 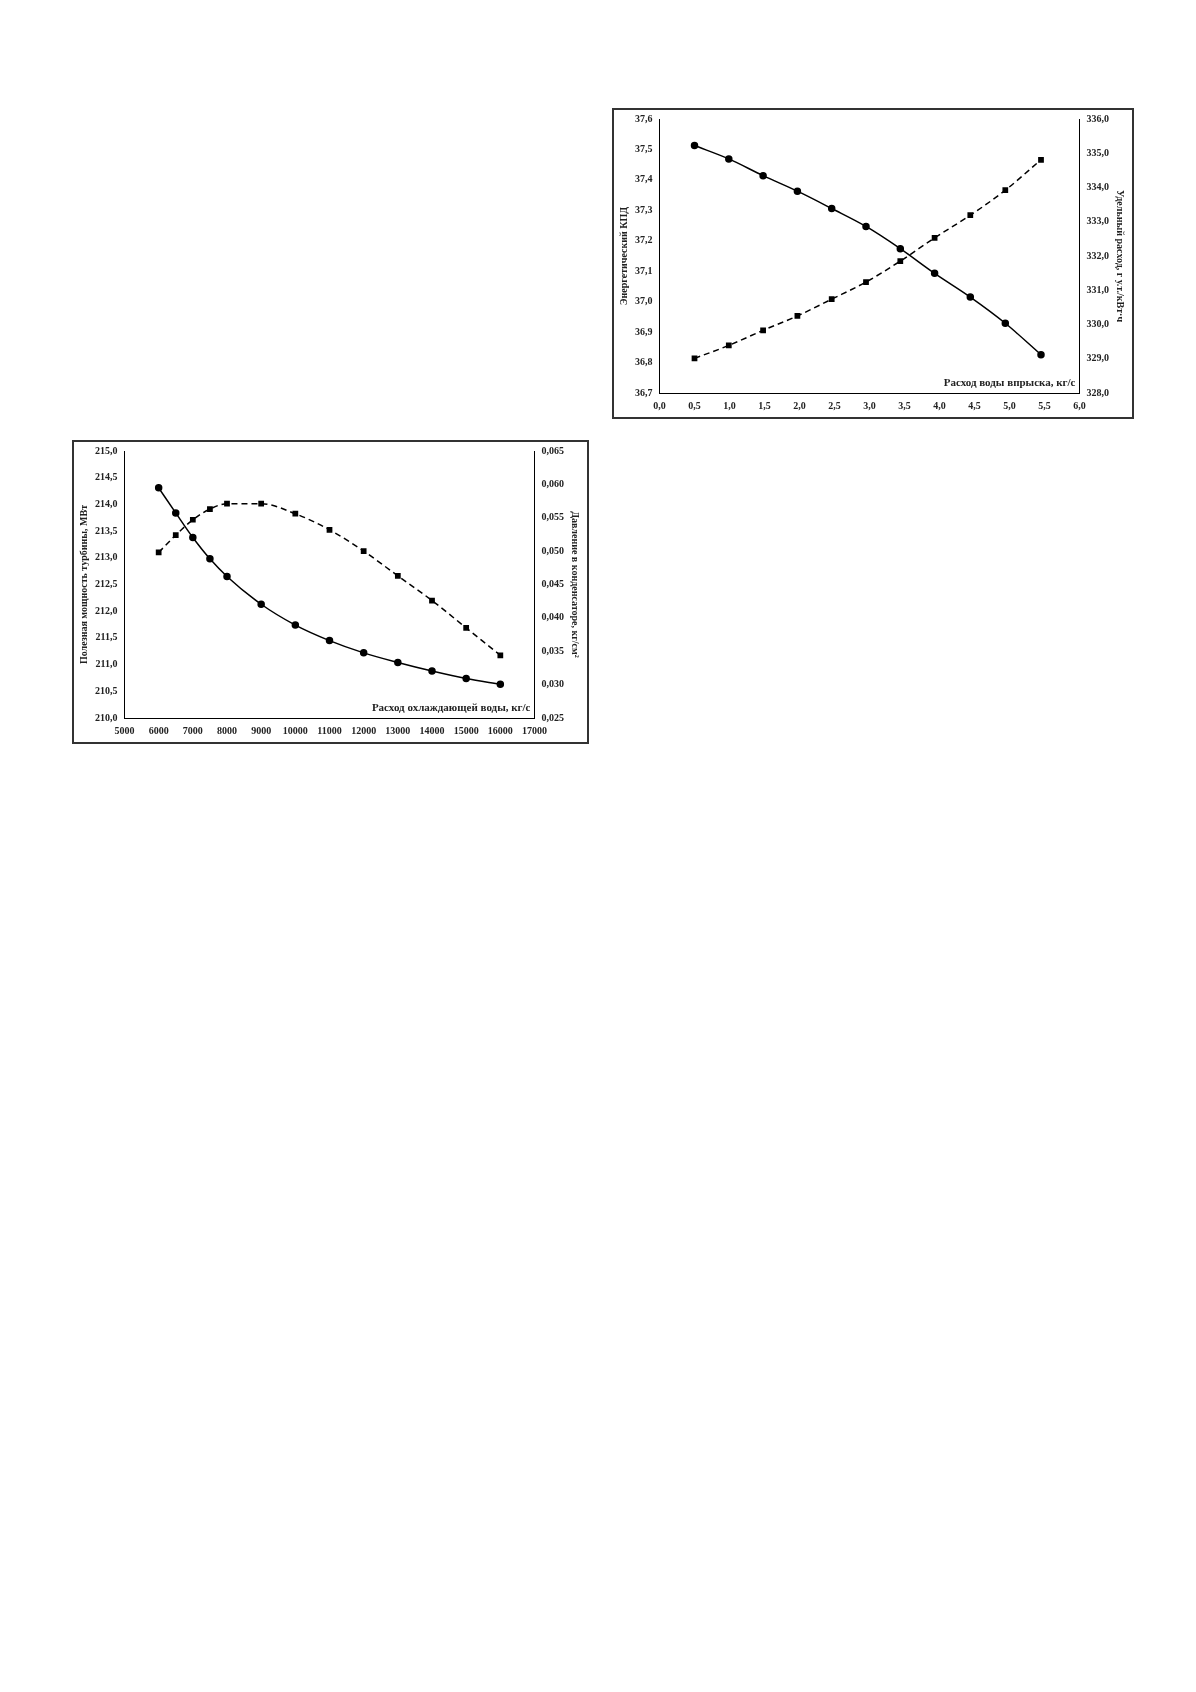 I want to click on y-tick-label: 214,0, so click(x=106, y=503).